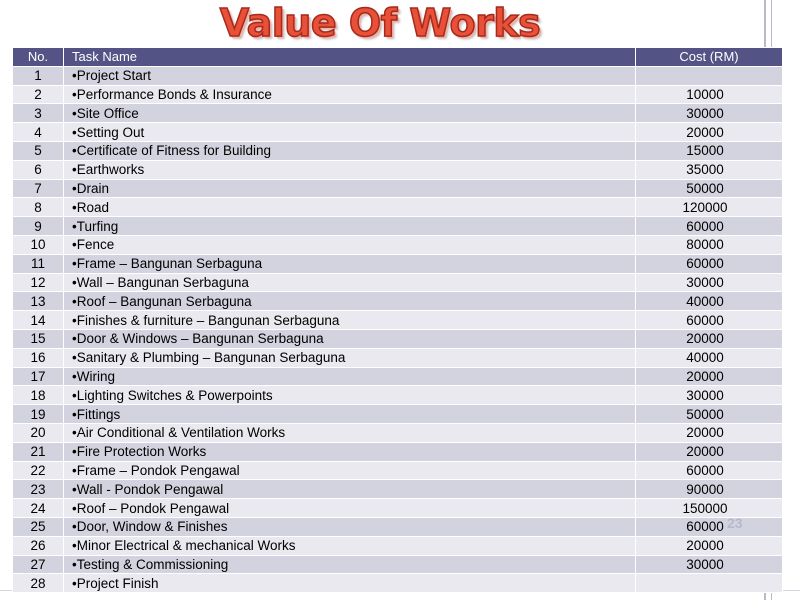 The height and width of the screenshot is (600, 800). Describe the element at coordinates (349, 545) in the screenshot. I see `task-name: •Minor Electrical & mechanical Works` at that location.